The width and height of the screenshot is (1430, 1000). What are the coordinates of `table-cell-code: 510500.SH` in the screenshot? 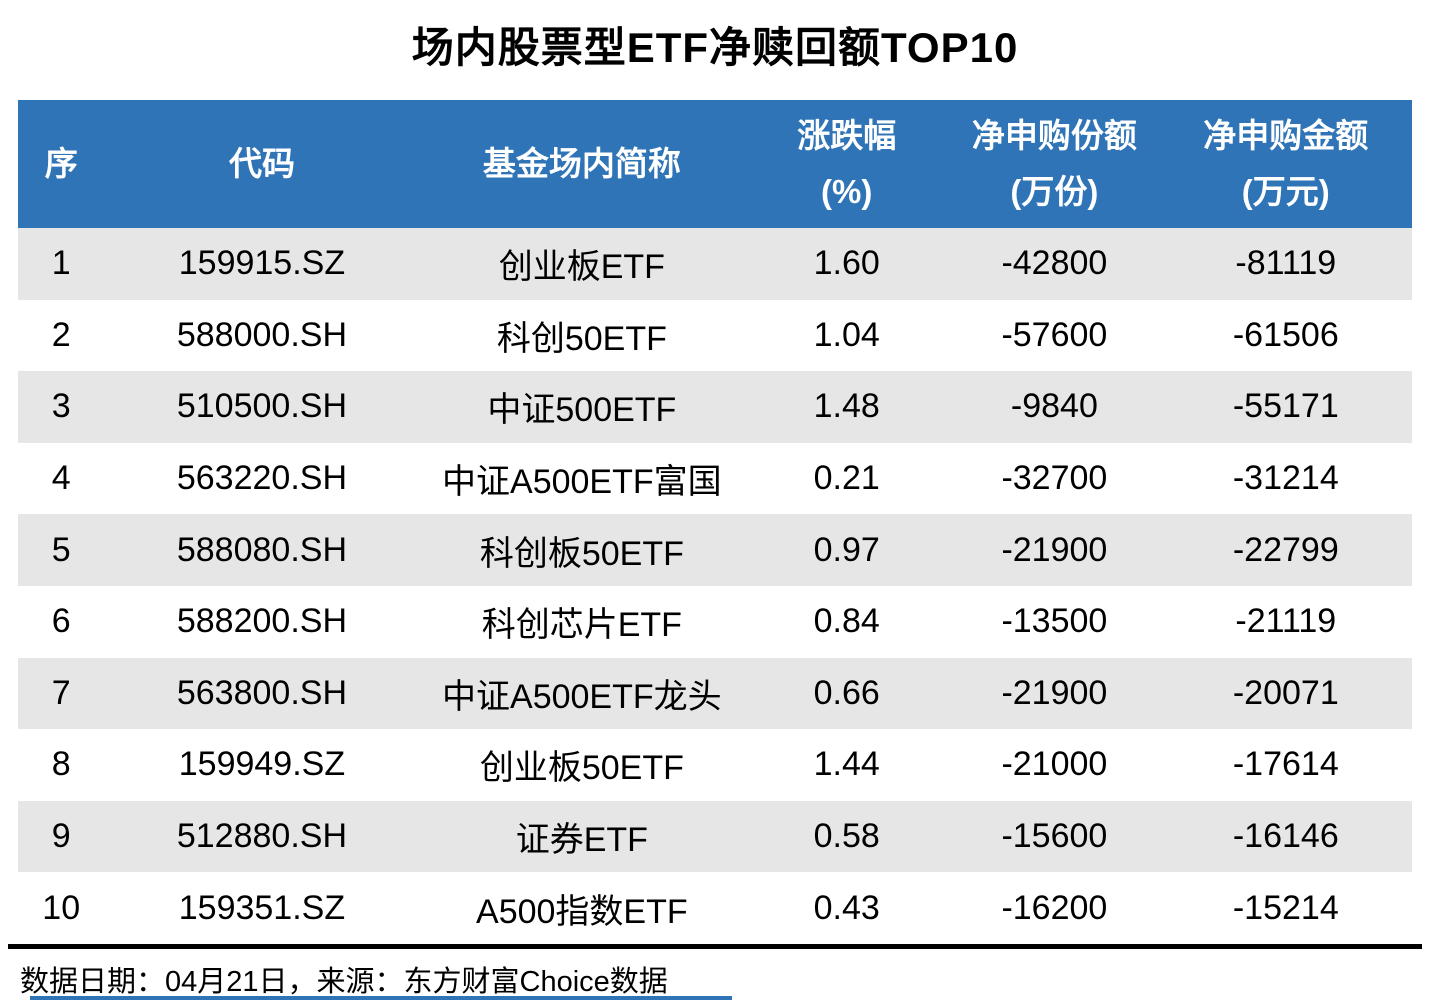 It's located at (261, 406).